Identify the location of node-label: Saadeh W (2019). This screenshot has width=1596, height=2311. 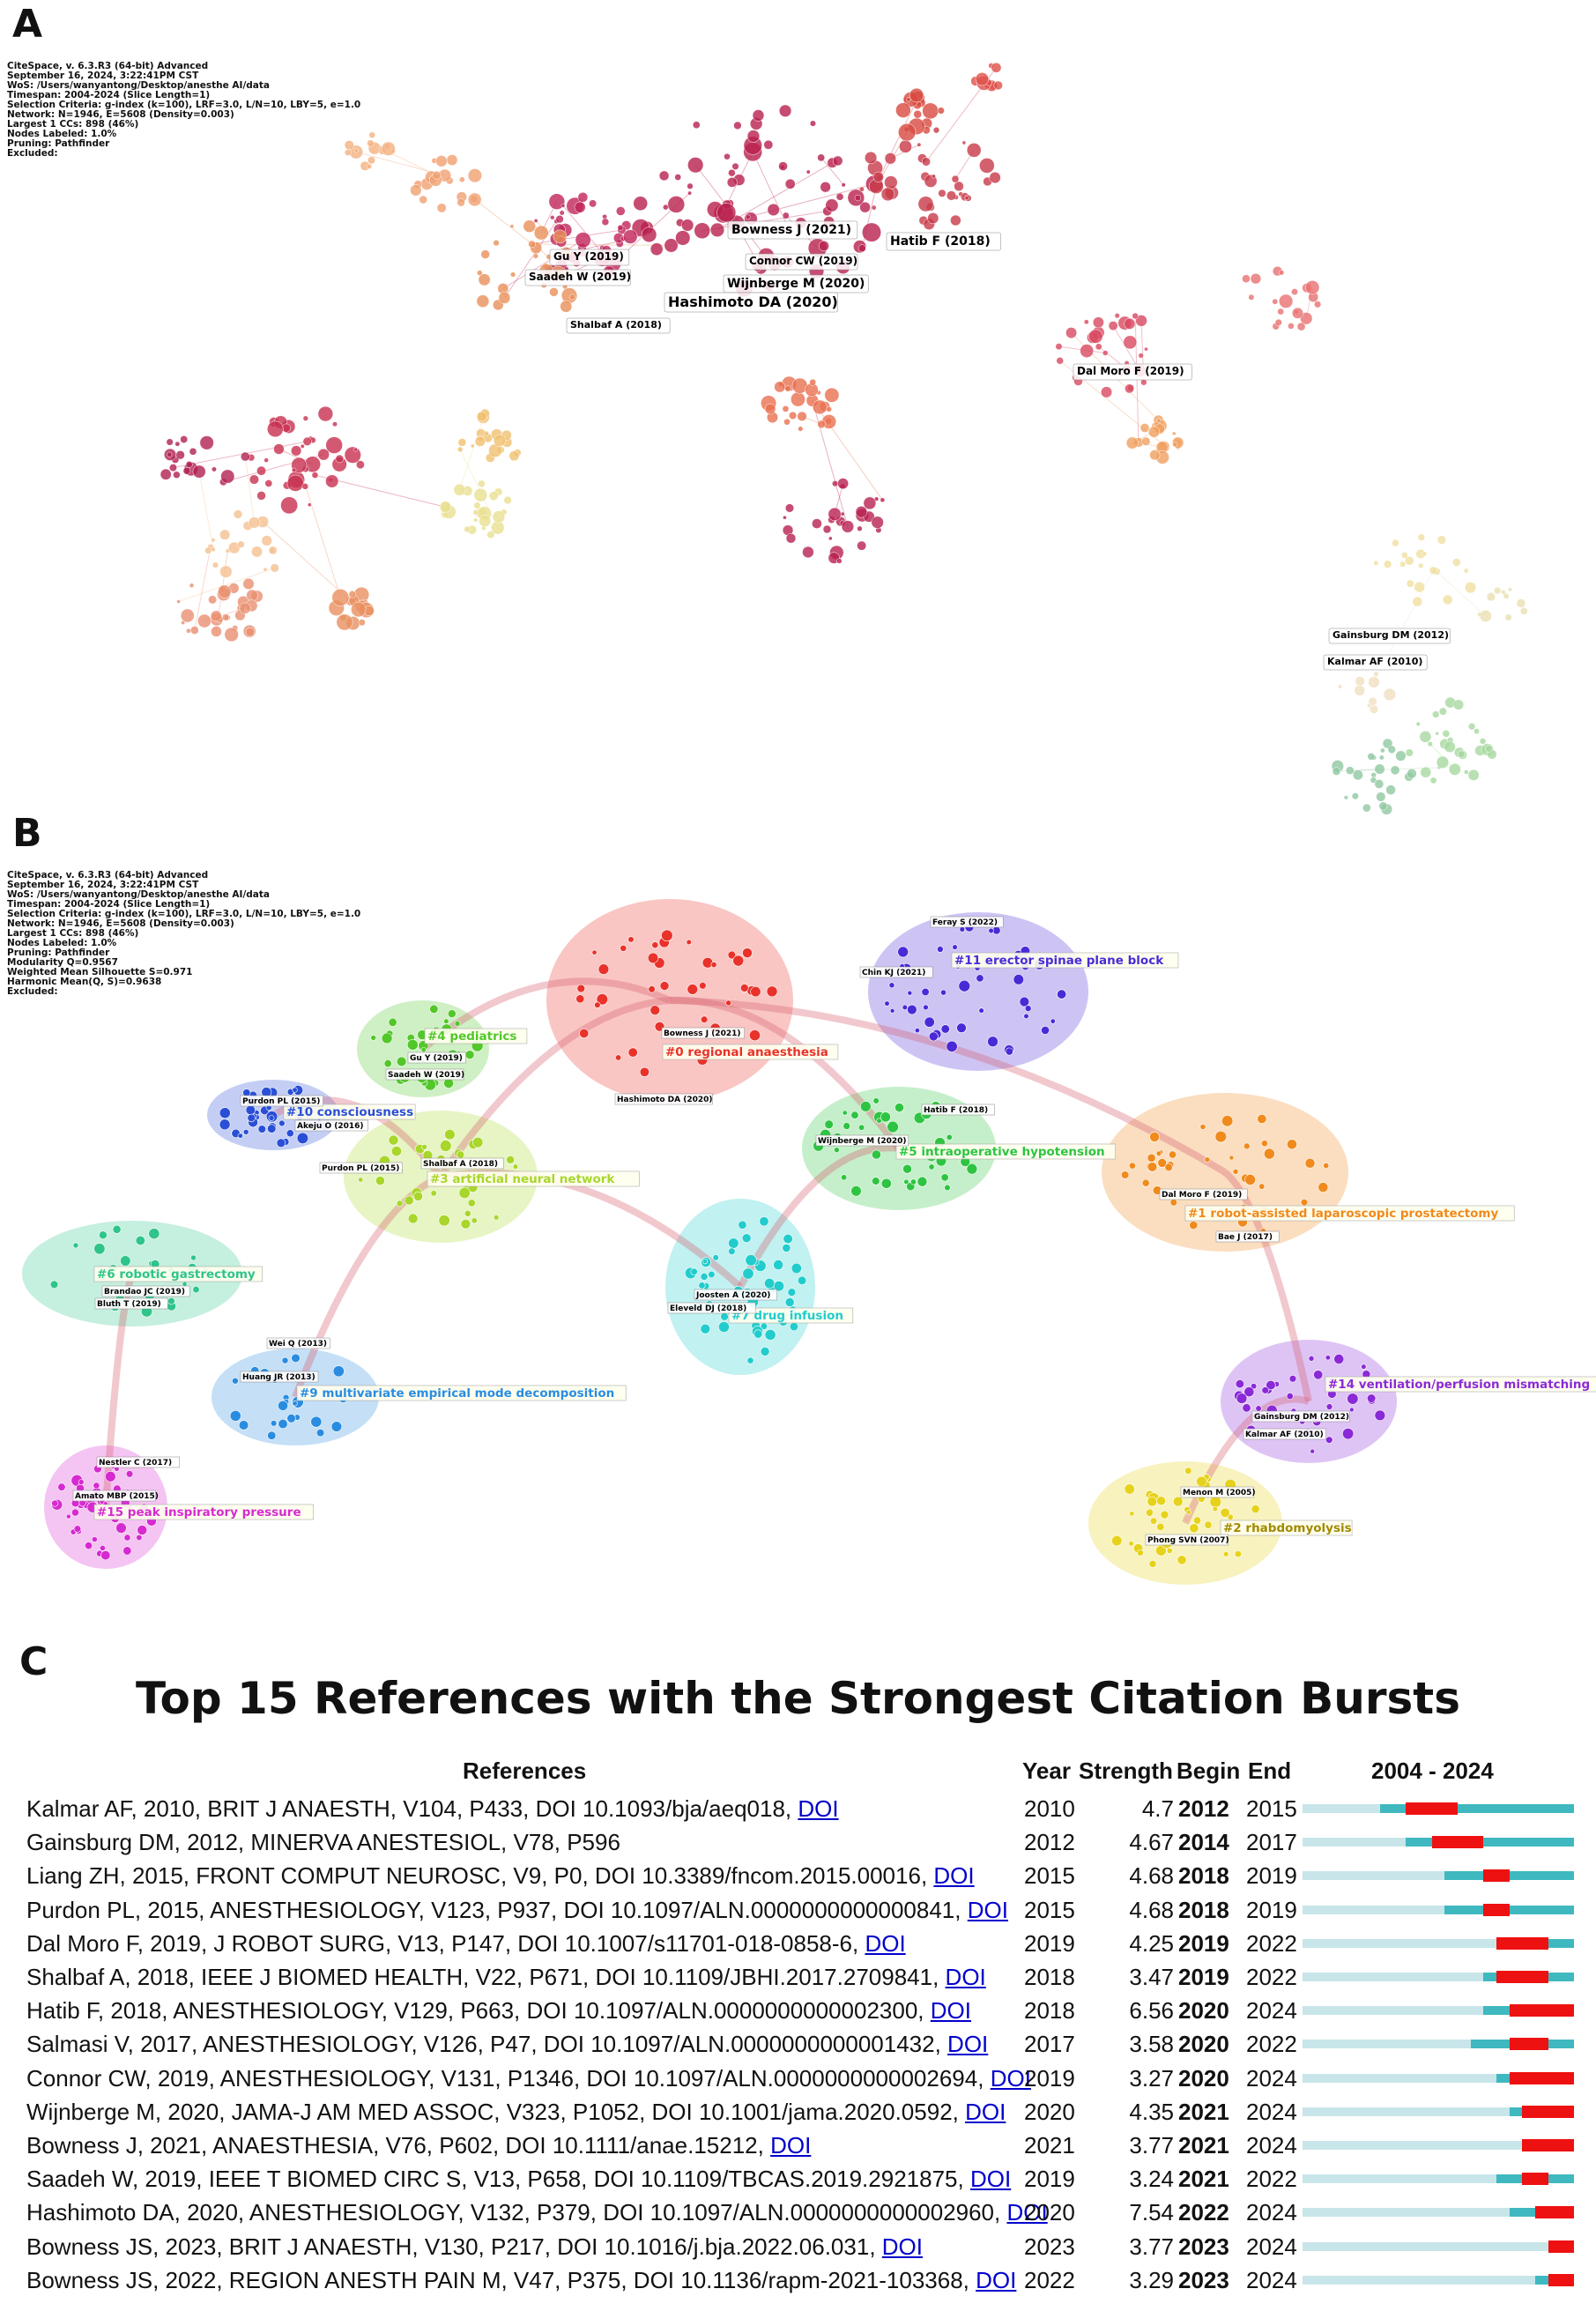
(580, 277).